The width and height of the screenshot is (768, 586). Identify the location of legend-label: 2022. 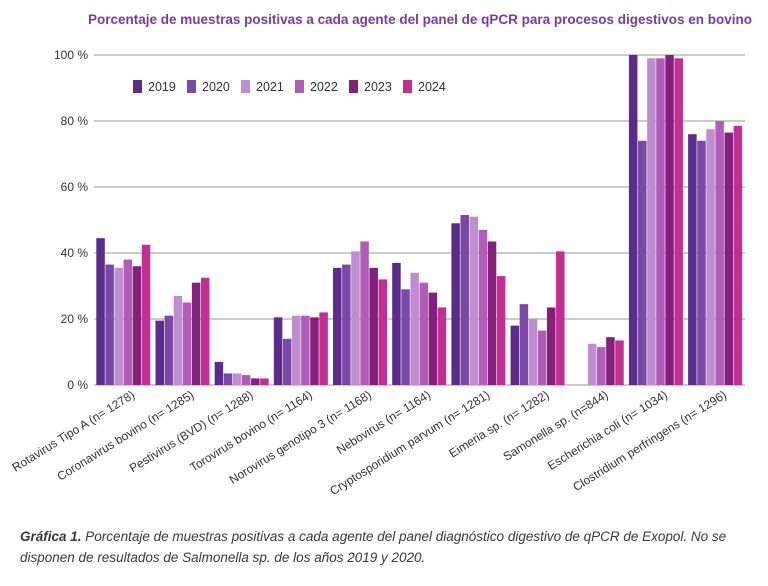
(324, 87).